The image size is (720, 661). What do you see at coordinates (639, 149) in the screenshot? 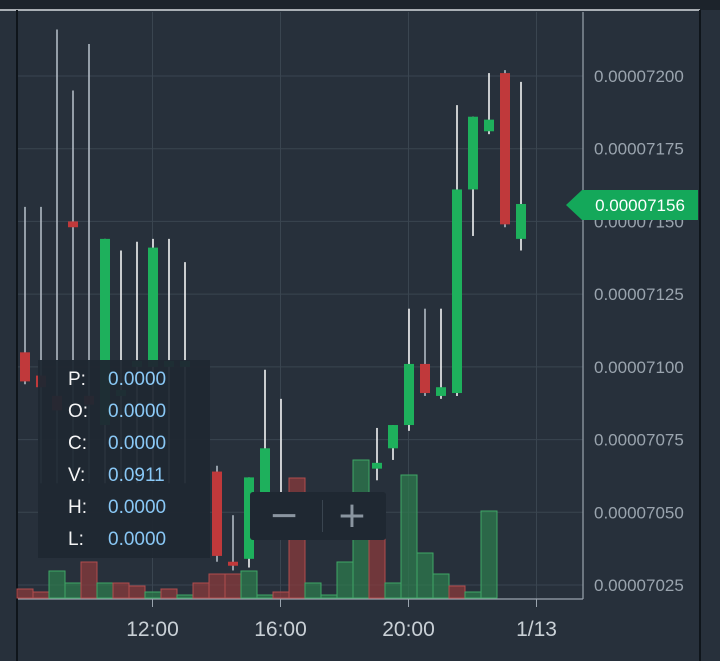
I see `y-tick-label: 0.00007175` at bounding box center [639, 149].